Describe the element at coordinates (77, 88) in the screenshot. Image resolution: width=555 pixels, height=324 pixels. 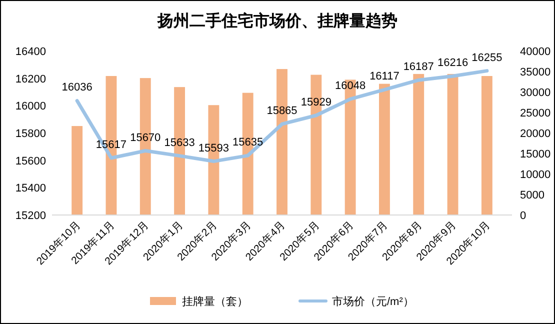
I see `data-label: 16036` at that location.